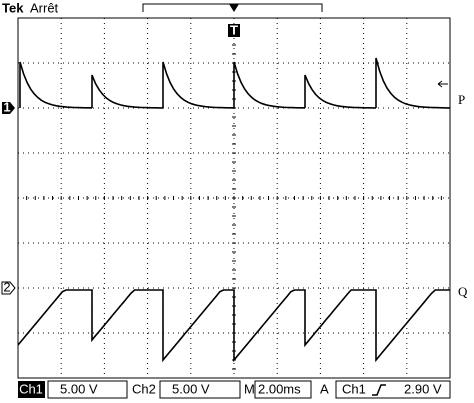  Describe the element at coordinates (44, 7) in the screenshot. I see `status: Arrêt` at that location.